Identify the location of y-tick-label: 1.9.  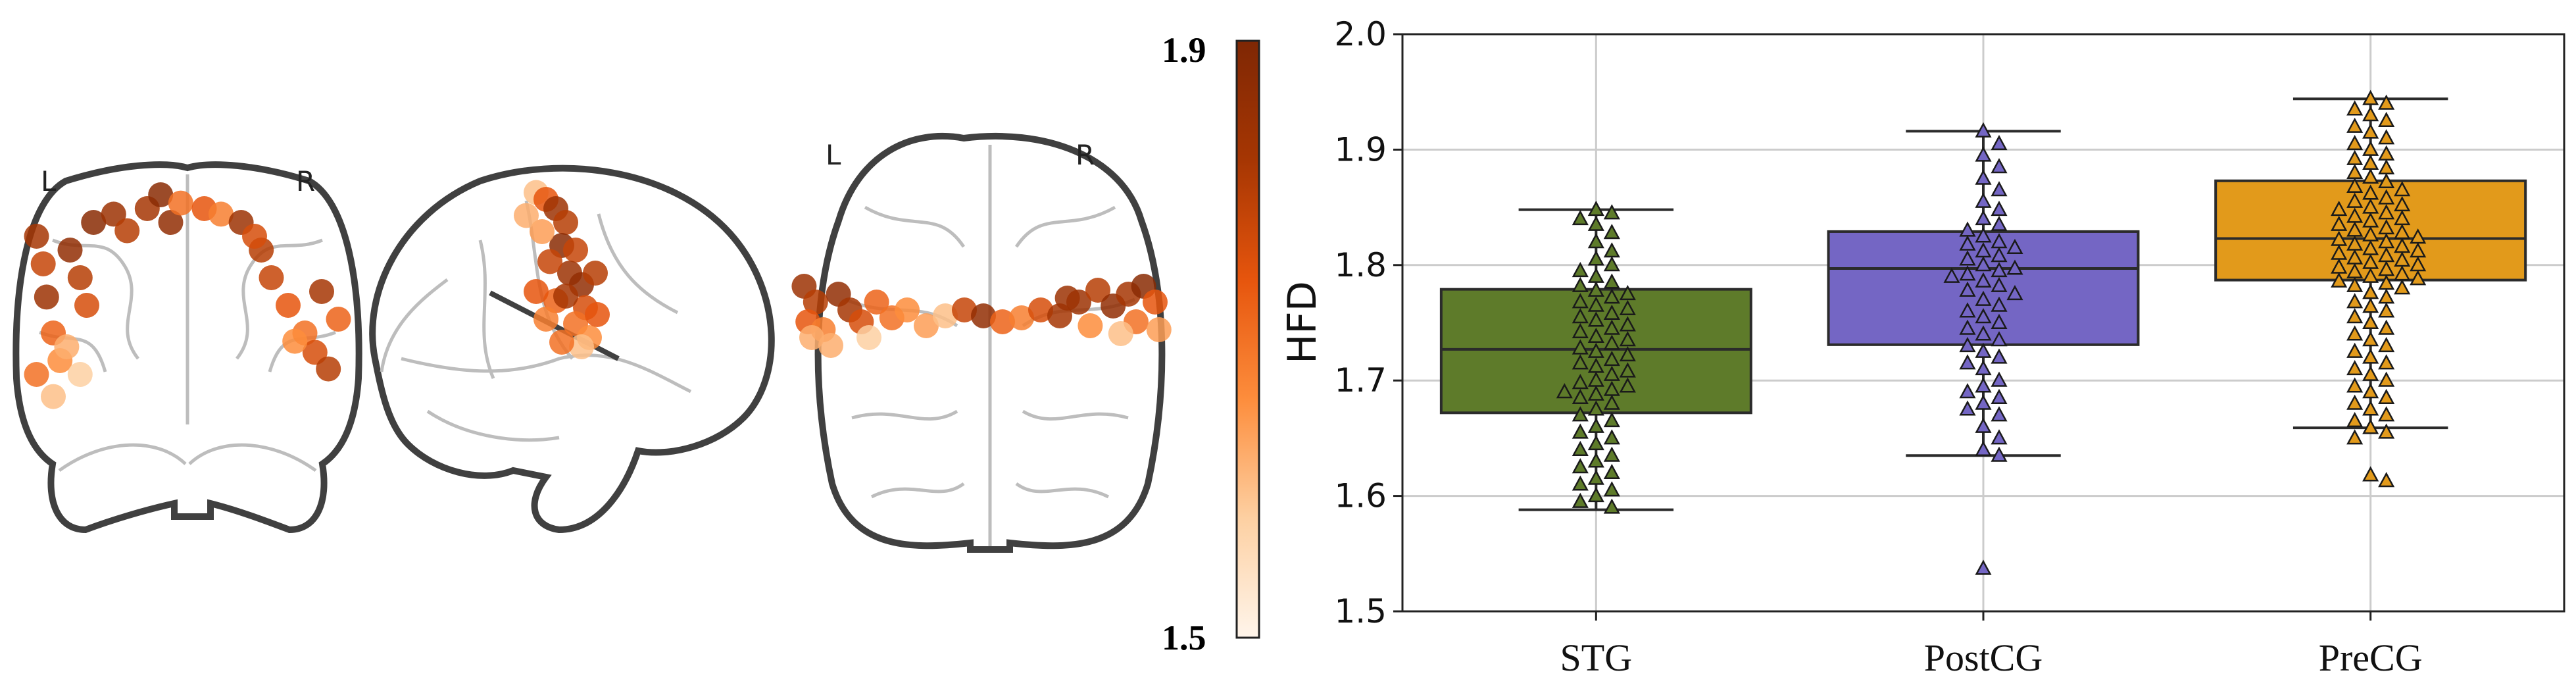
(1360, 149).